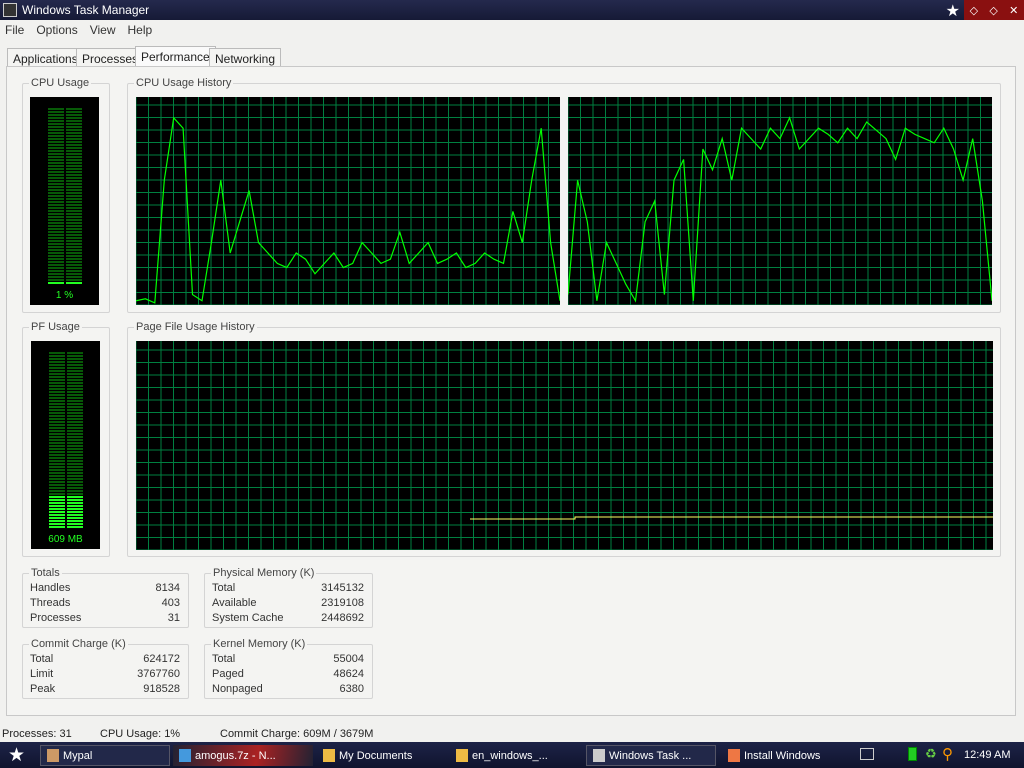 The width and height of the screenshot is (1024, 768). Describe the element at coordinates (952, 11) in the screenshot. I see `star-icon: ★` at that location.